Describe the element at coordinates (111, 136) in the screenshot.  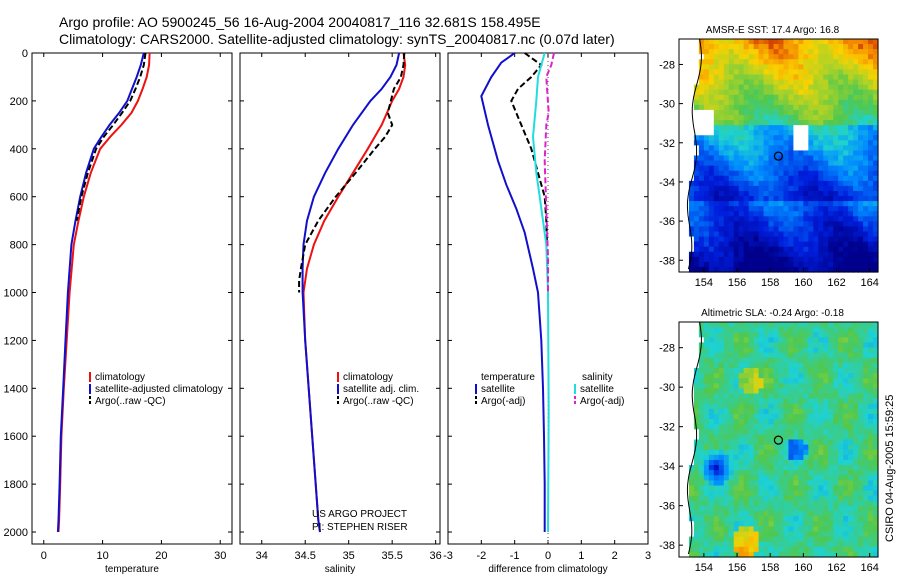
I see `series-argo-raw-qc-` at that location.